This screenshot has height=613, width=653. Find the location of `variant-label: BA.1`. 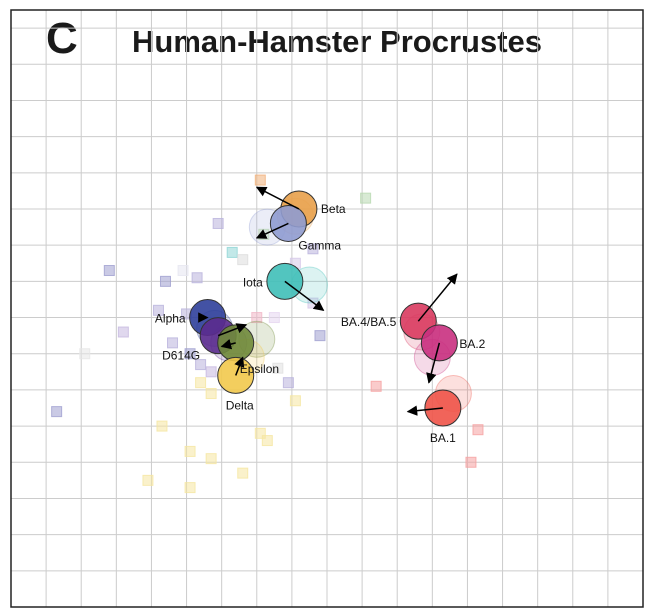

variant-label: BA.1 is located at coordinates (443, 438).